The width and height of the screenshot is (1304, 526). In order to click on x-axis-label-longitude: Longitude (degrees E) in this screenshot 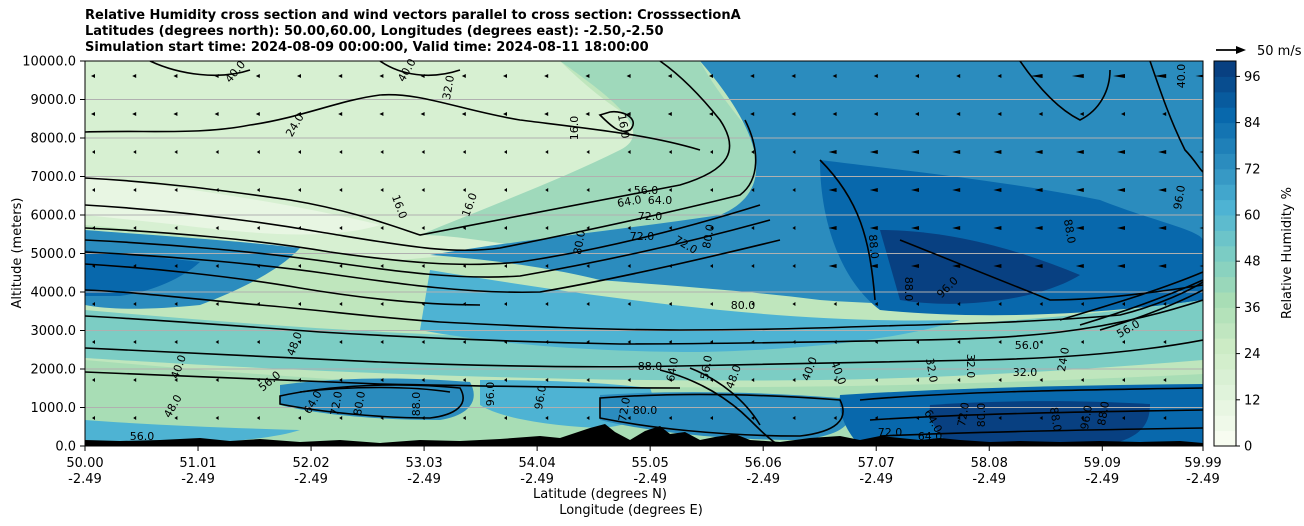, I will do `click(631, 510)`.